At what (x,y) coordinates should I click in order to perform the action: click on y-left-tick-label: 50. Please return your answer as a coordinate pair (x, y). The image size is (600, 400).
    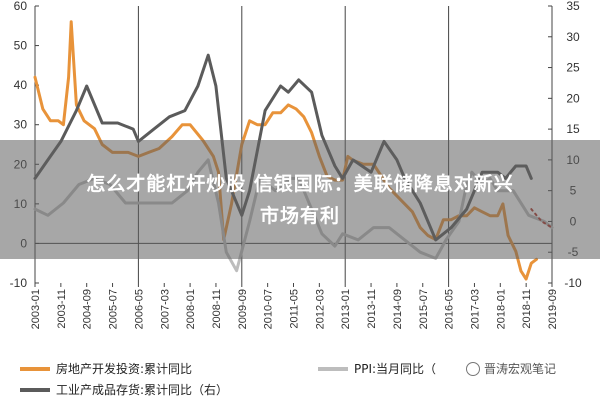
    Looking at the image, I should click on (21, 46).